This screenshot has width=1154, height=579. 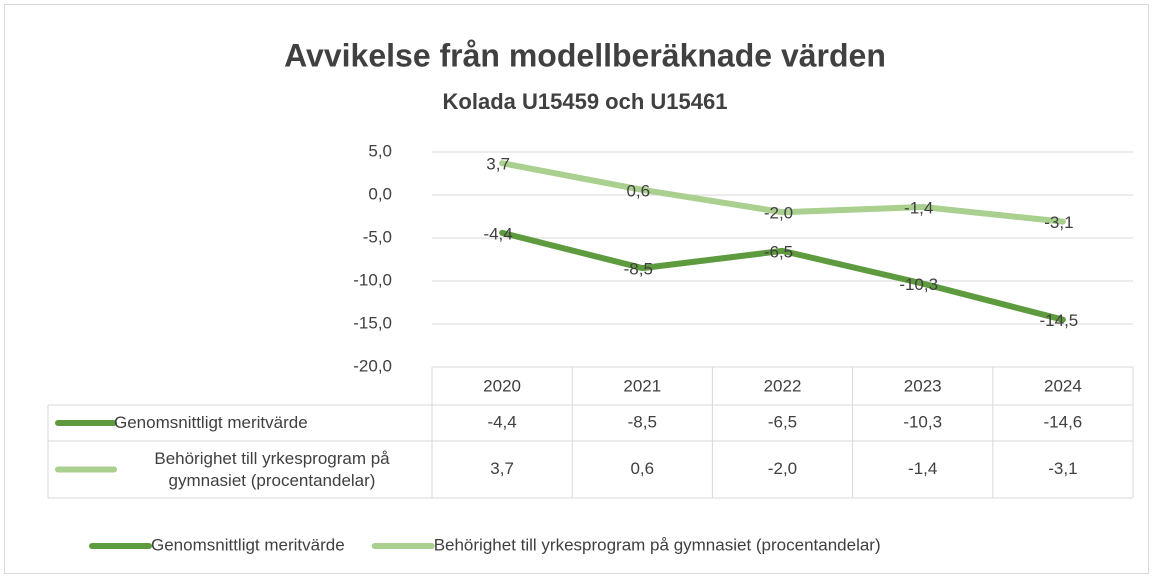 I want to click on x-tick-label: 2024, so click(x=1063, y=385).